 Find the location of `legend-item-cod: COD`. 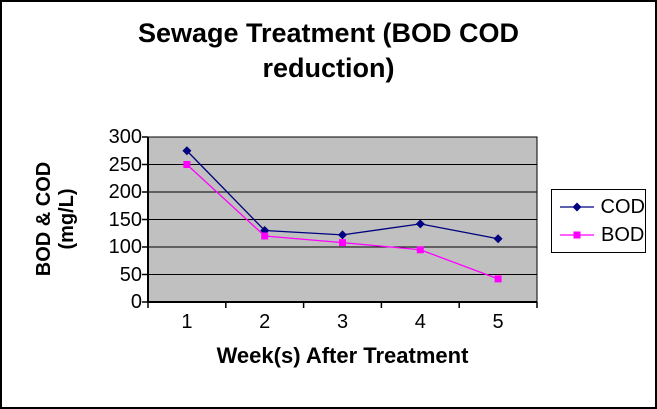

legend-item-cod: COD is located at coordinates (602, 207).